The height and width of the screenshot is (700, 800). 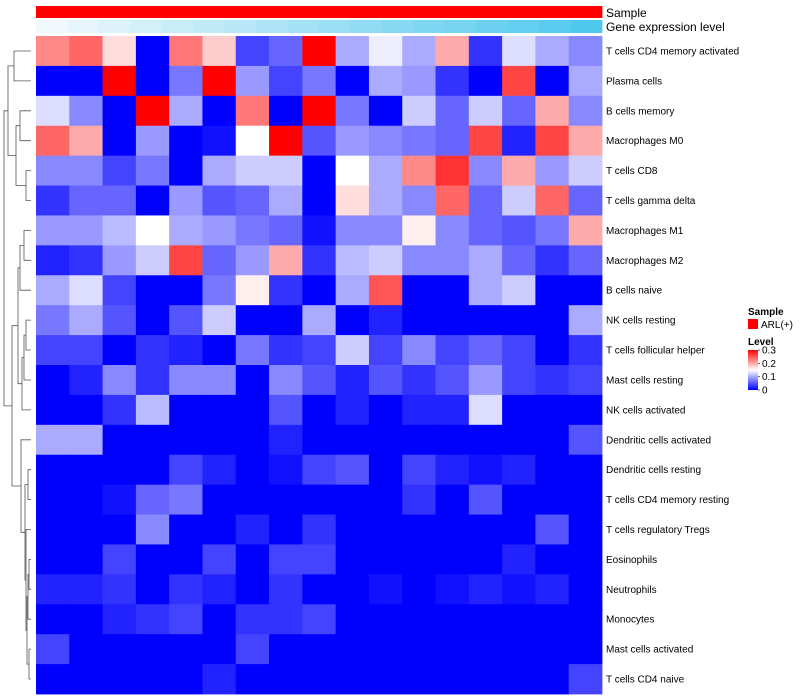 What do you see at coordinates (765, 391) in the screenshot?
I see `legend-level-tick-label: 0` at bounding box center [765, 391].